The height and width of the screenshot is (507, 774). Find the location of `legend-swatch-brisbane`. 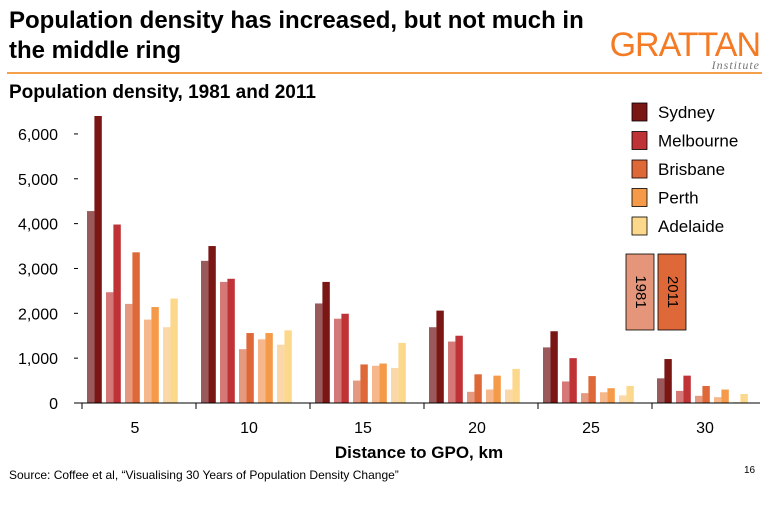

legend-swatch-brisbane is located at coordinates (639, 169).